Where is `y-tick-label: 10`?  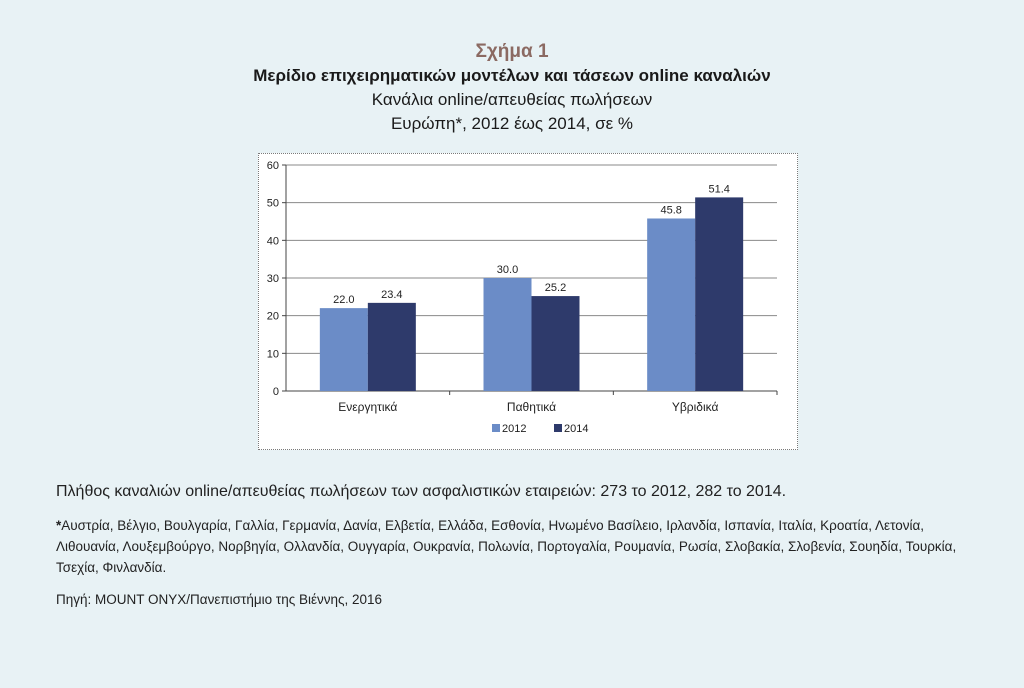 y-tick-label: 10 is located at coordinates (273, 354).